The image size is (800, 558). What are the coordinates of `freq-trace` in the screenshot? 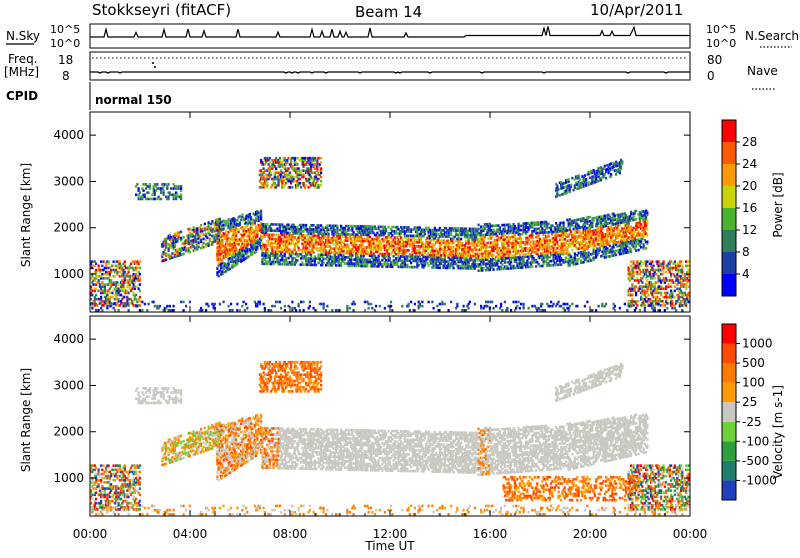 It's located at (390, 72).